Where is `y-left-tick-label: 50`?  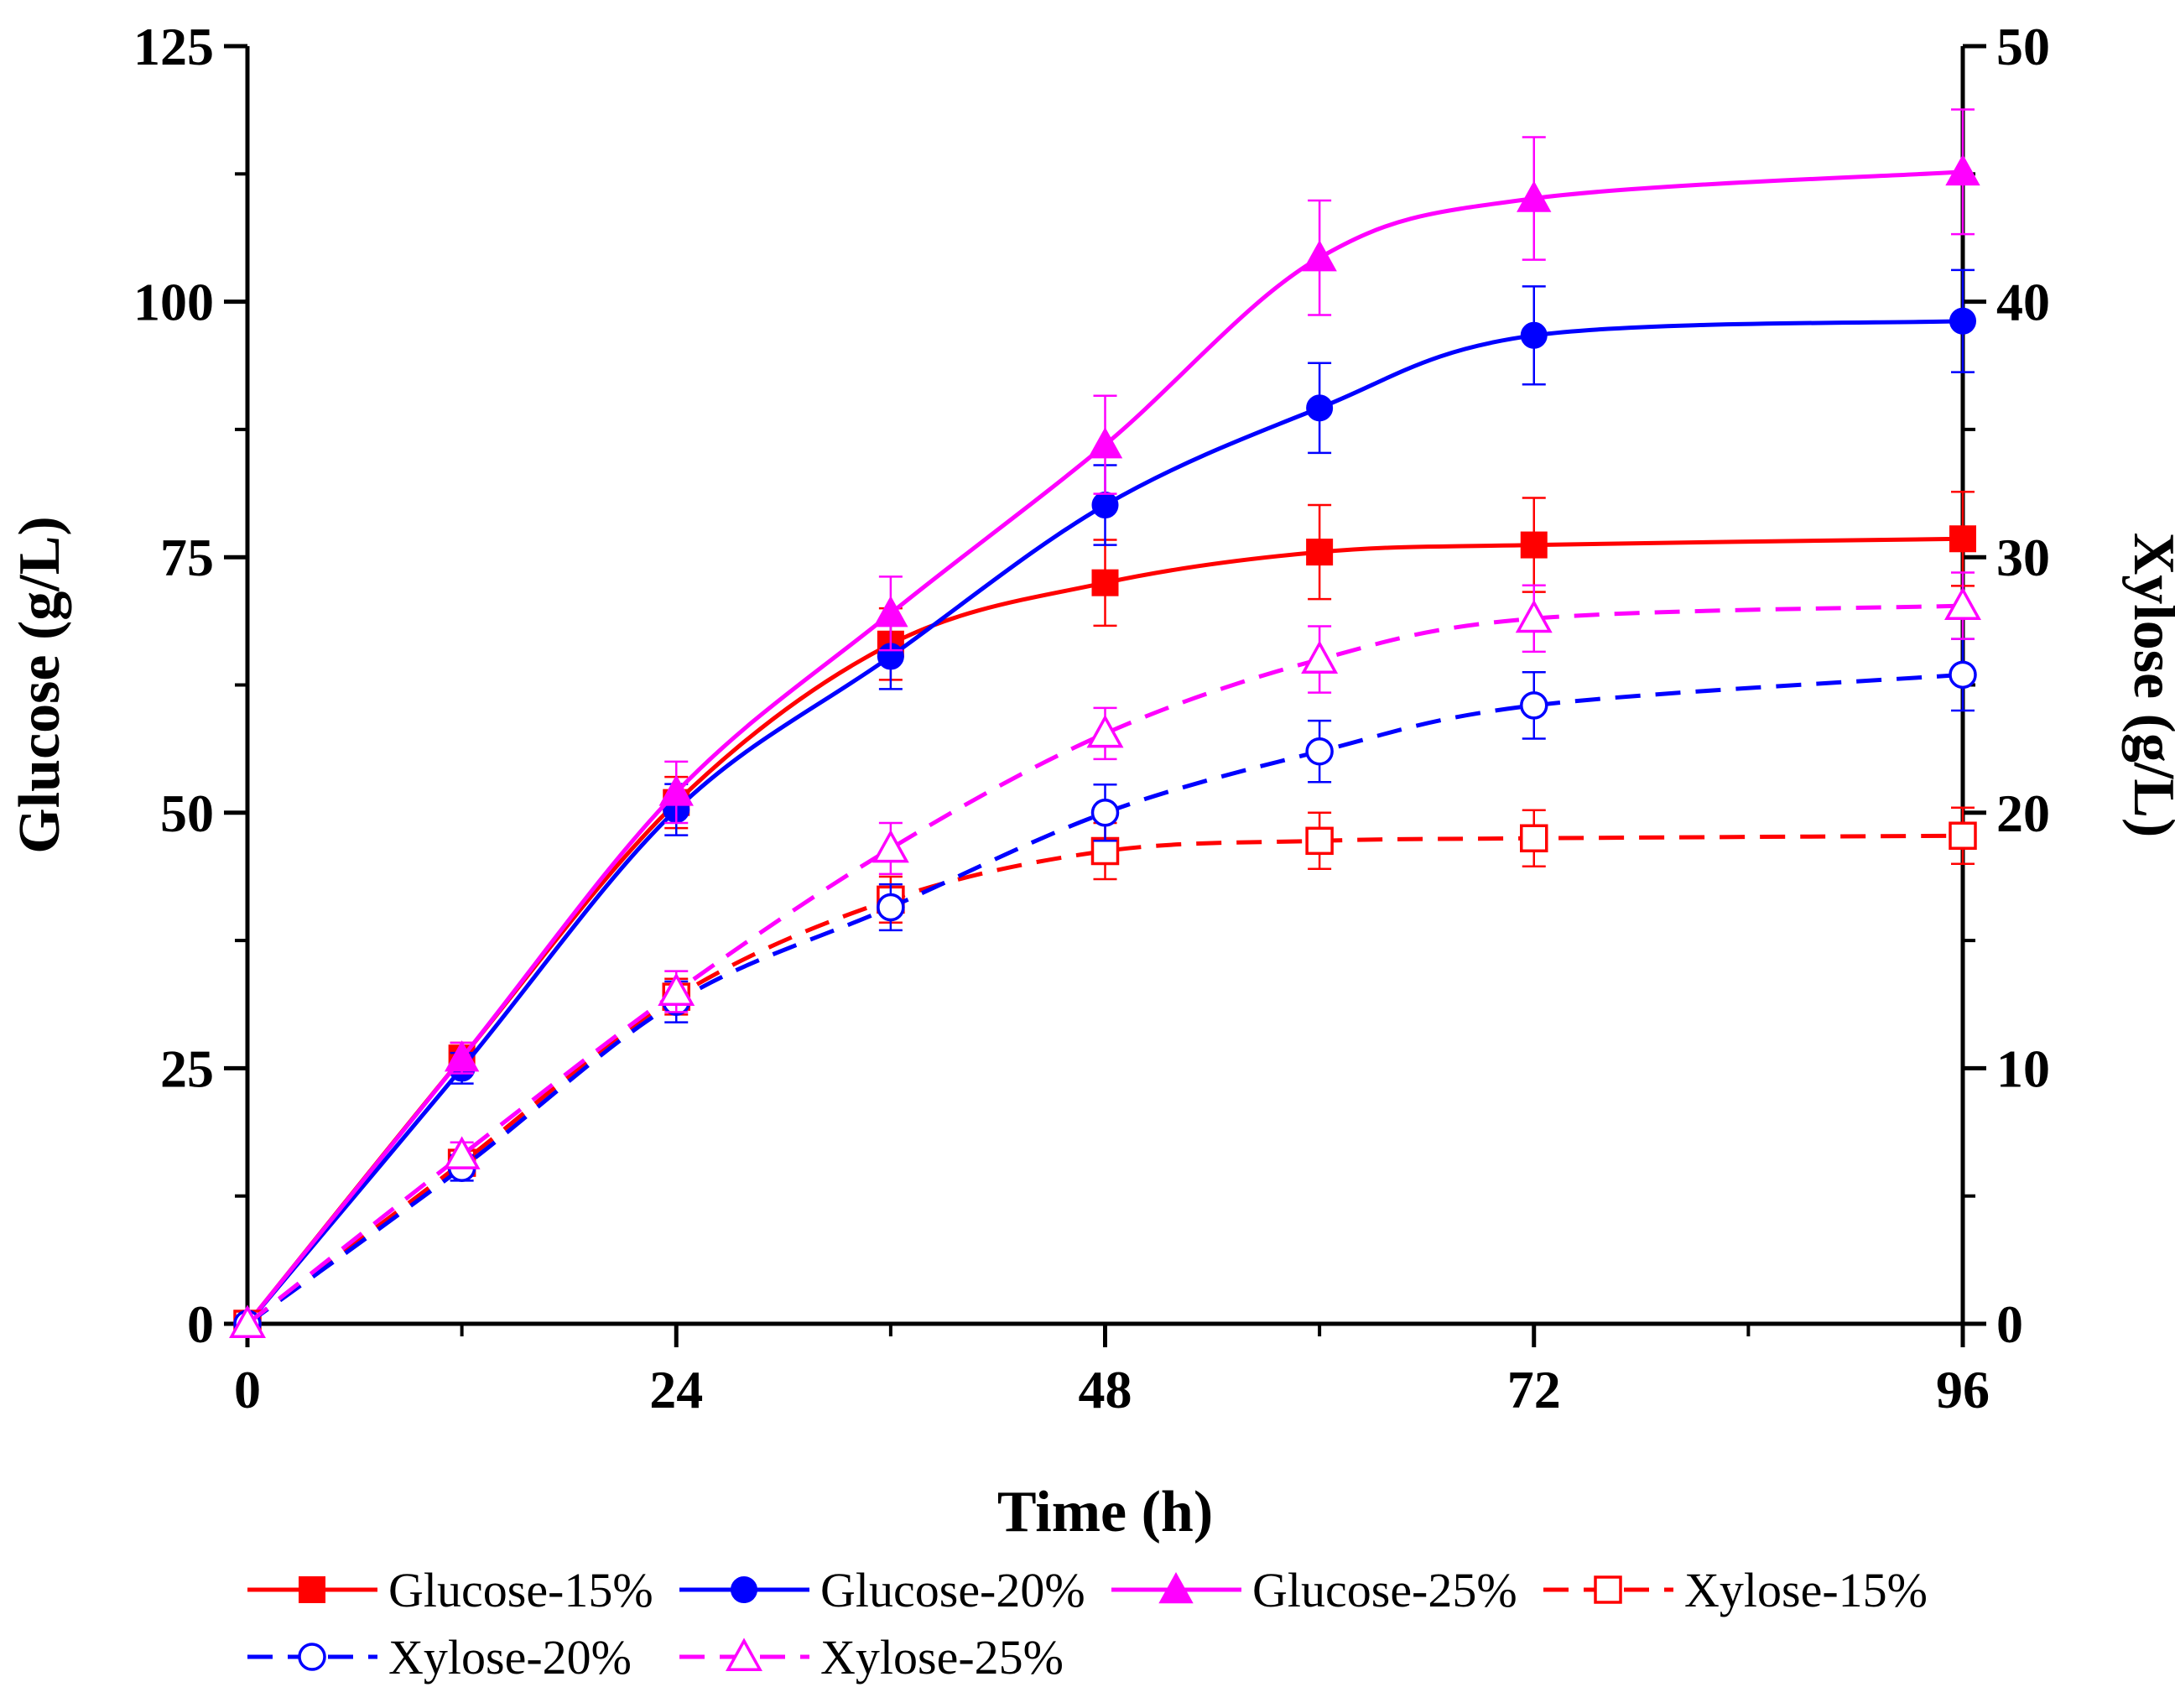
y-left-tick-label: 50 is located at coordinates (187, 813).